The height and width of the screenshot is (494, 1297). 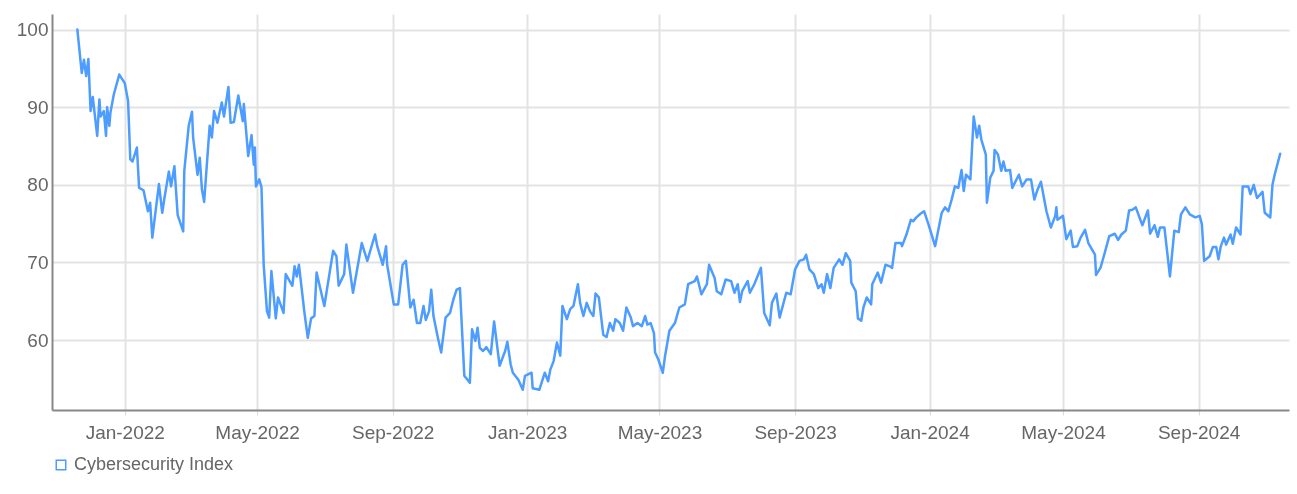 What do you see at coordinates (930, 432) in the screenshot?
I see `x-tick-label: Jan-2024` at bounding box center [930, 432].